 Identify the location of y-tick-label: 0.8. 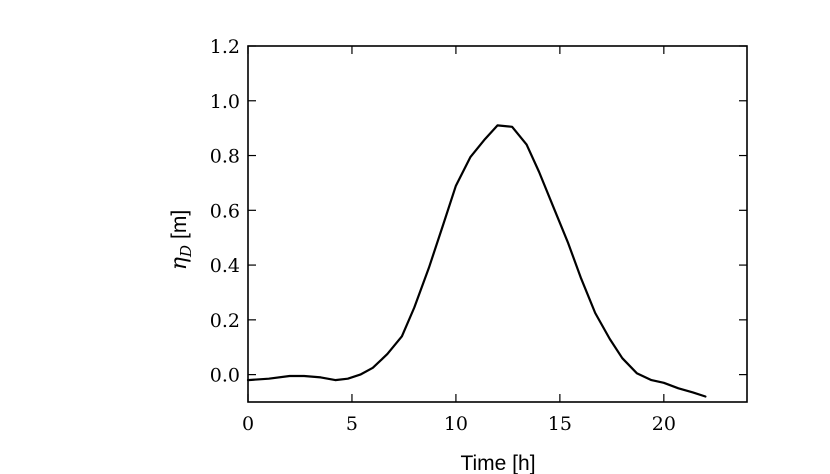
(225, 157).